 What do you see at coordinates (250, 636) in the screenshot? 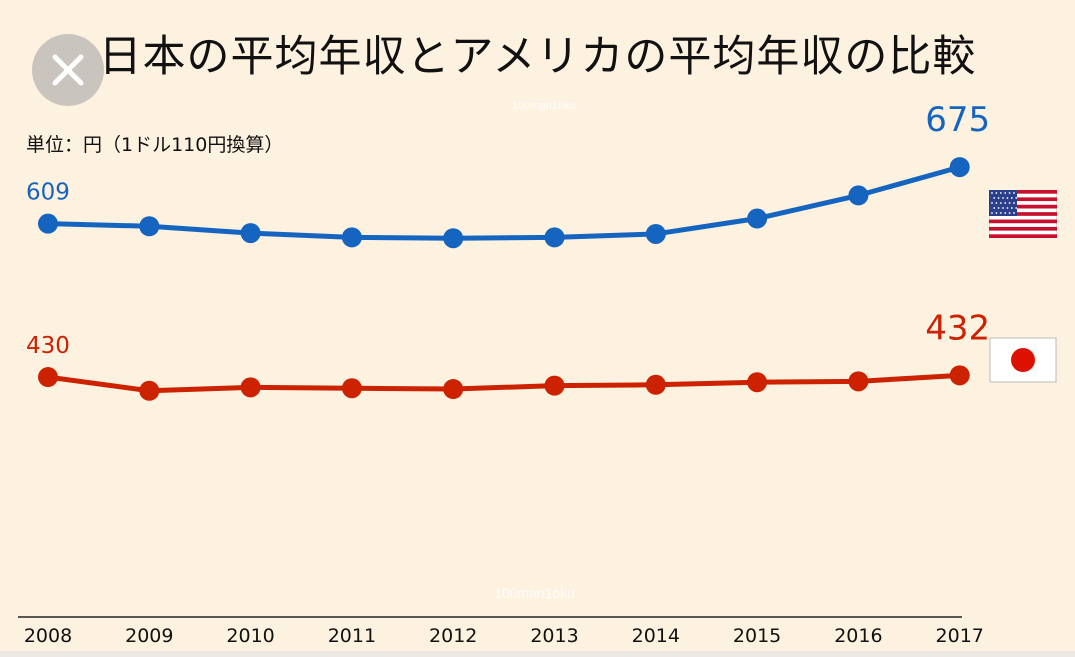
I see `x-tick-label: 2010` at bounding box center [250, 636].